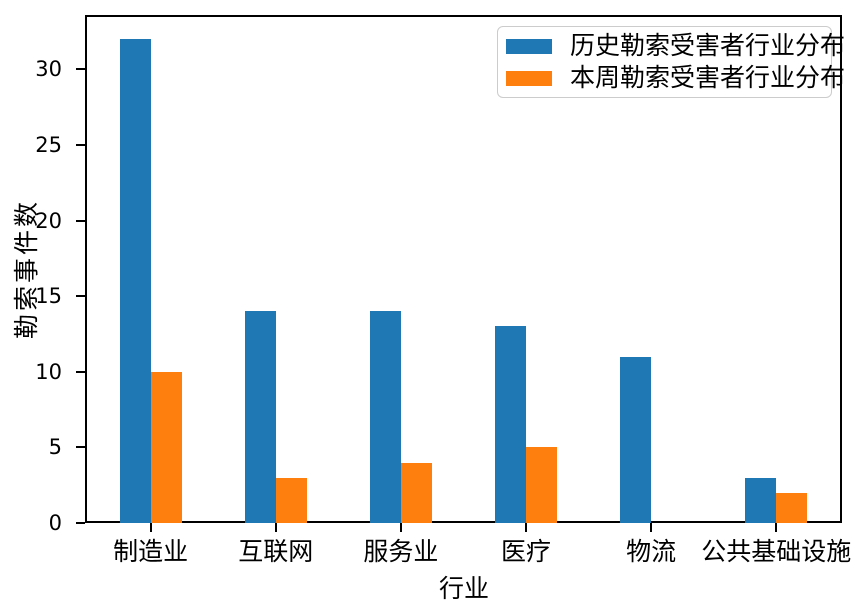 This screenshot has width=863, height=611. What do you see at coordinates (708, 45) in the screenshot?
I see `legend-label: 历史勒索受害者行业分布` at bounding box center [708, 45].